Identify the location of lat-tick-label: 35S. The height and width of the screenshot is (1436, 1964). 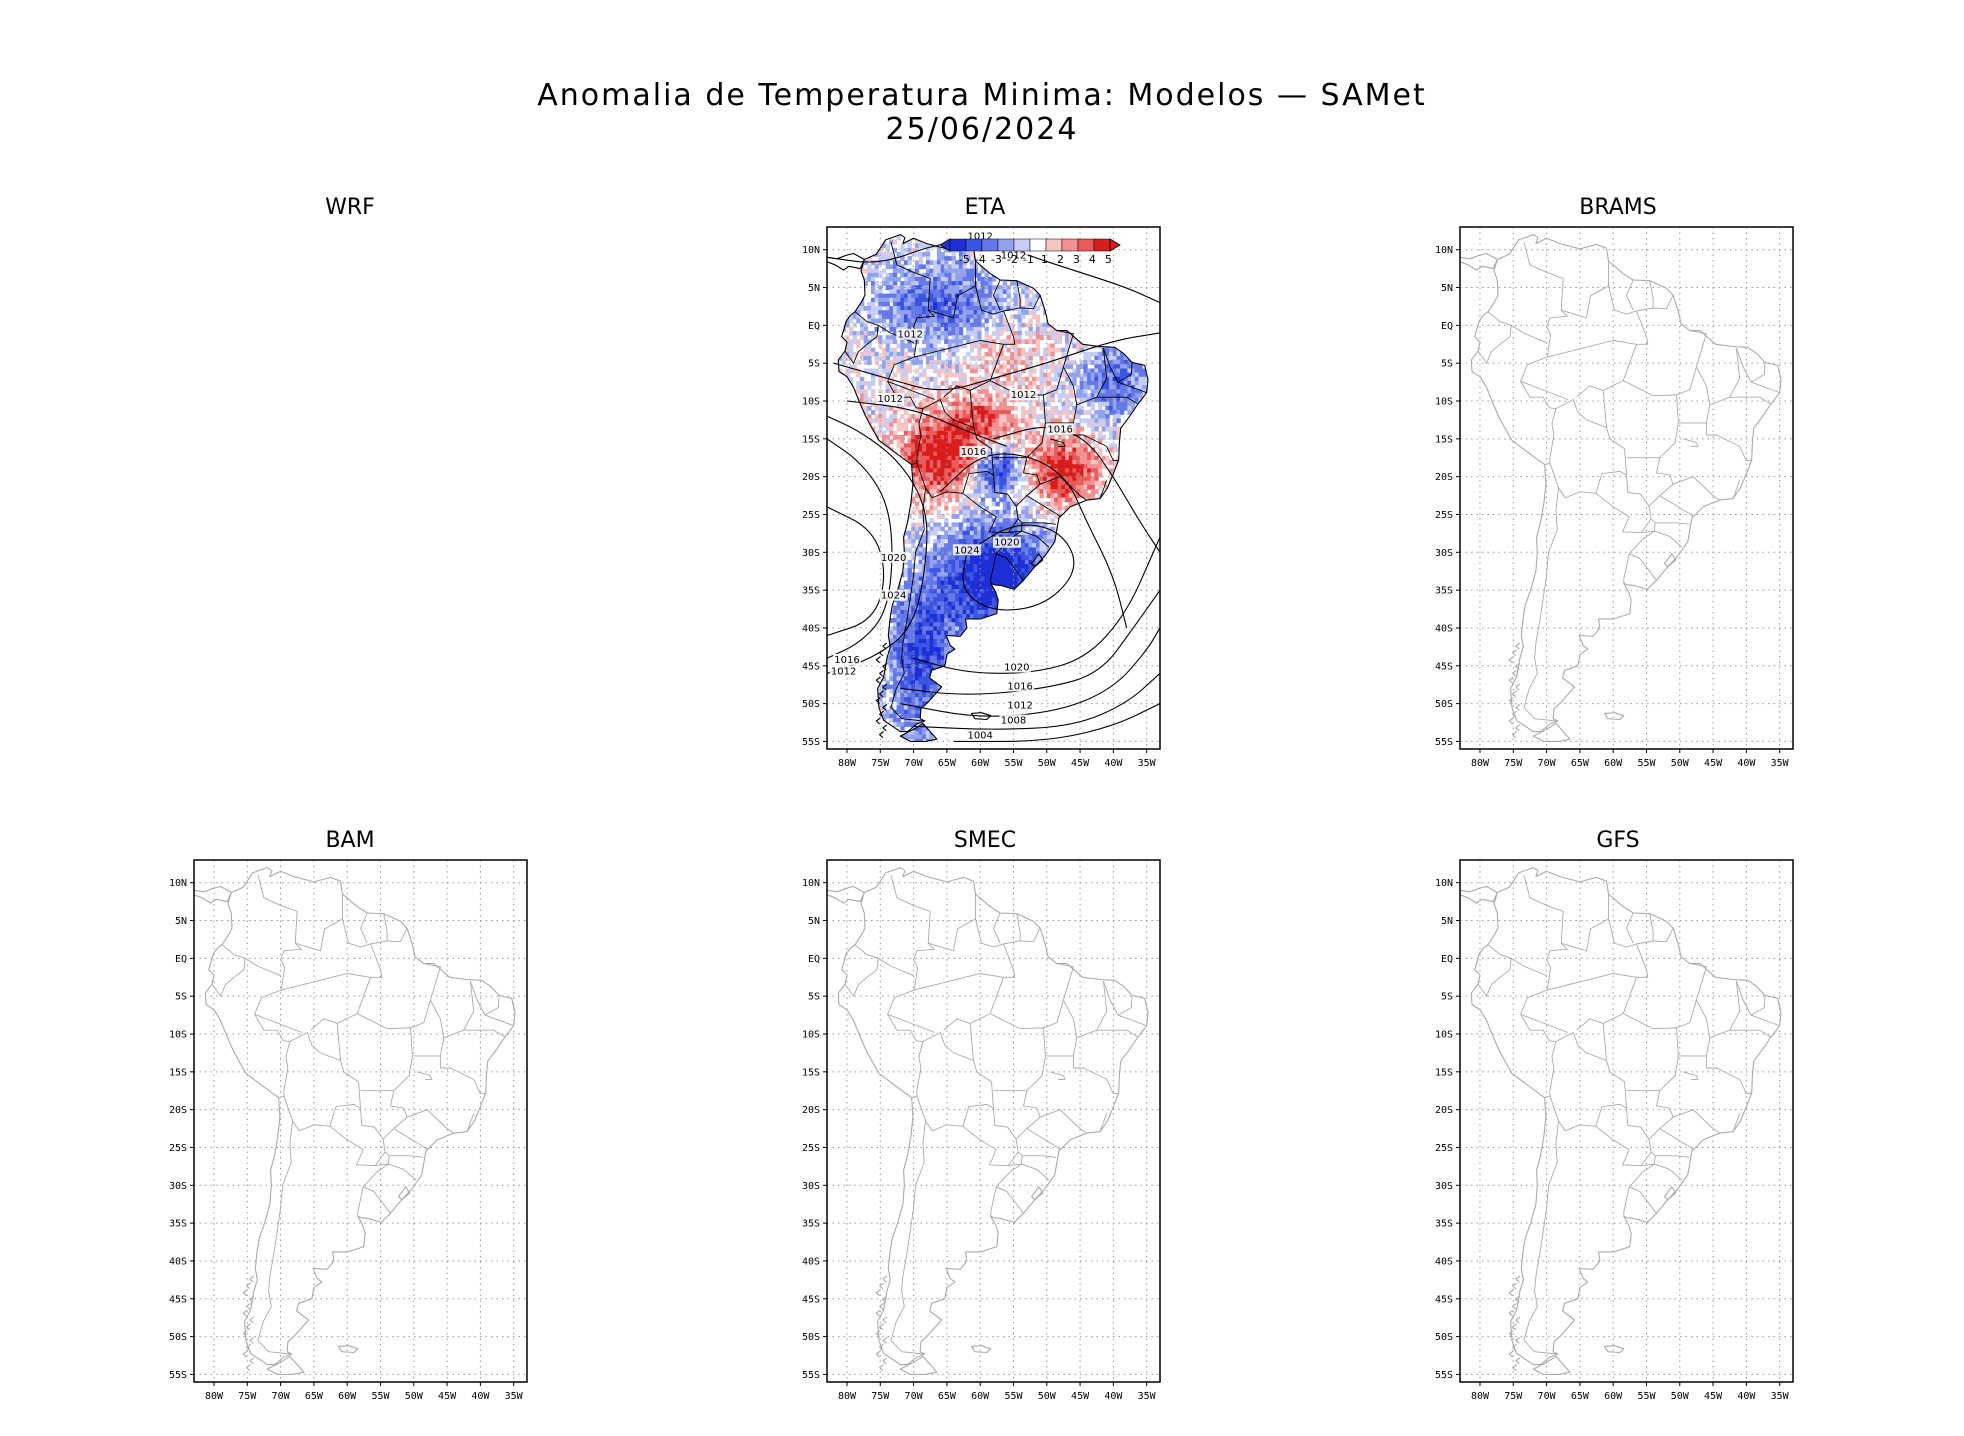
(1444, 1224).